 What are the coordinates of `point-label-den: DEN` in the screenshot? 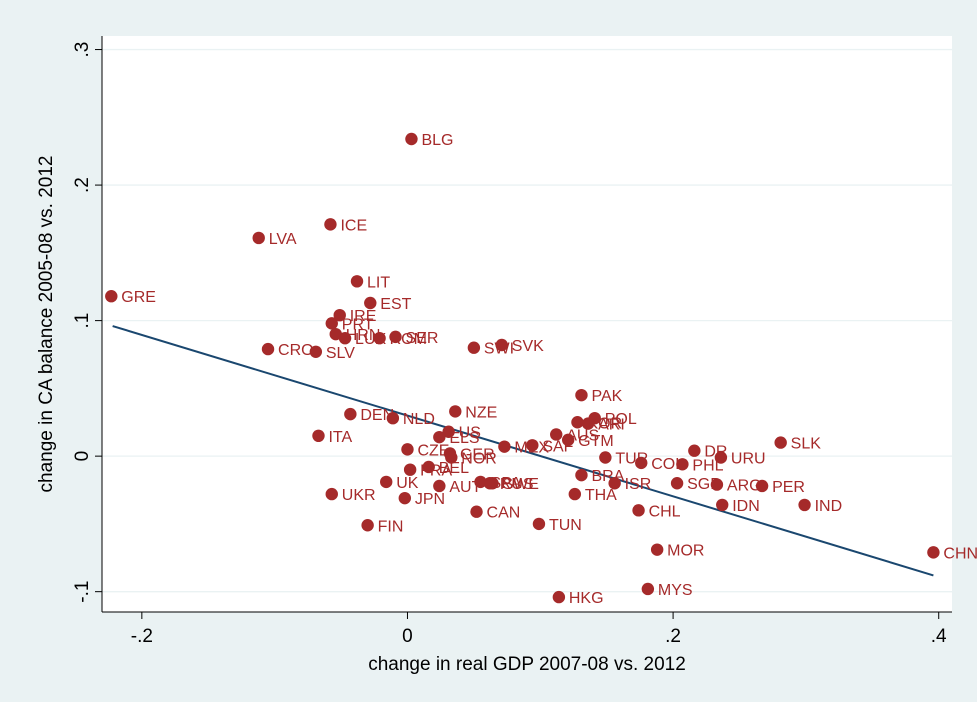 It's located at (377, 415).